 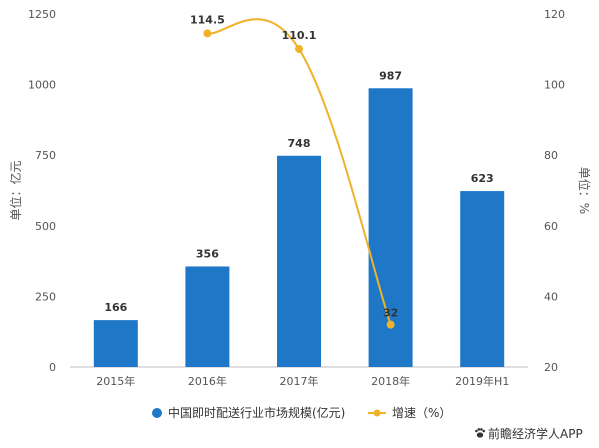 I want to click on y-tick-label: 0, so click(x=52, y=367).